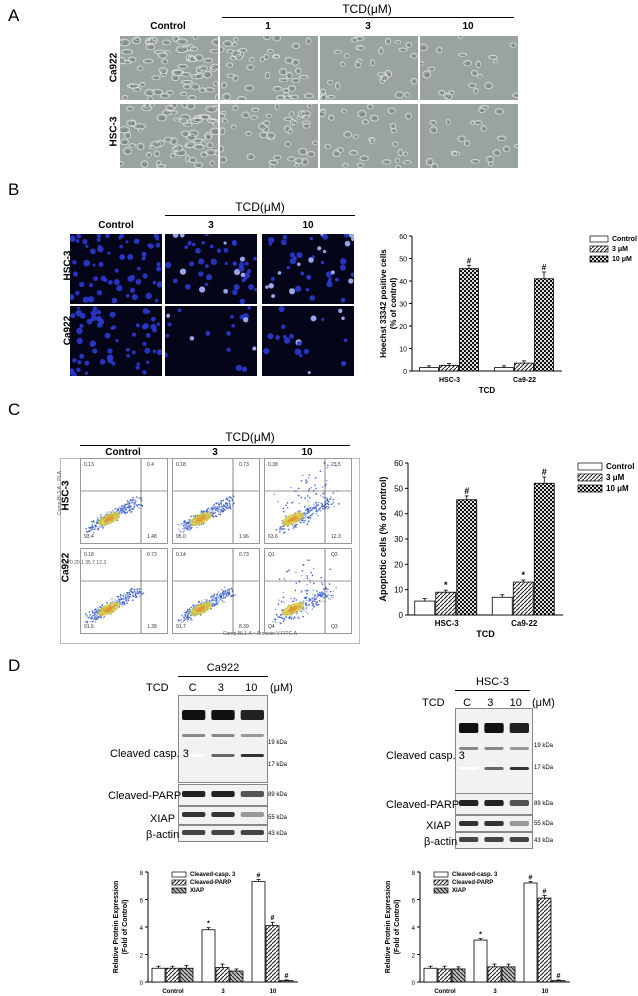  I want to click on quadrant-value: 1.38, so click(152, 627).